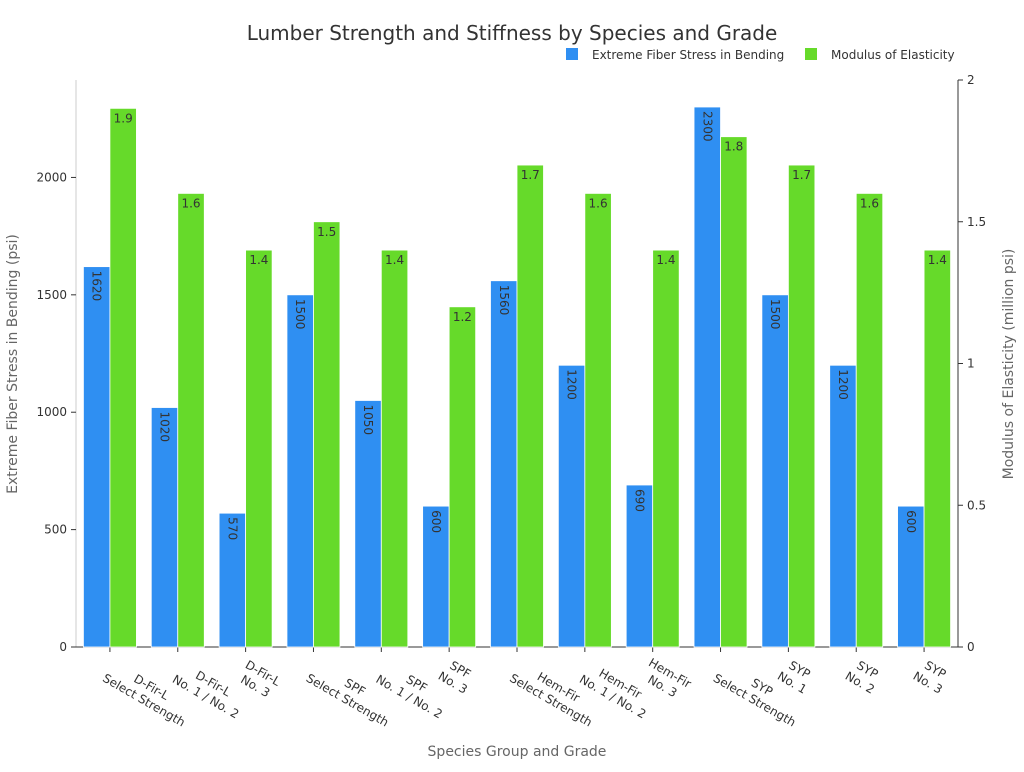 The height and width of the screenshot is (772, 1024). Describe the element at coordinates (971, 647) in the screenshot. I see `y2-tick-label: 0` at that location.